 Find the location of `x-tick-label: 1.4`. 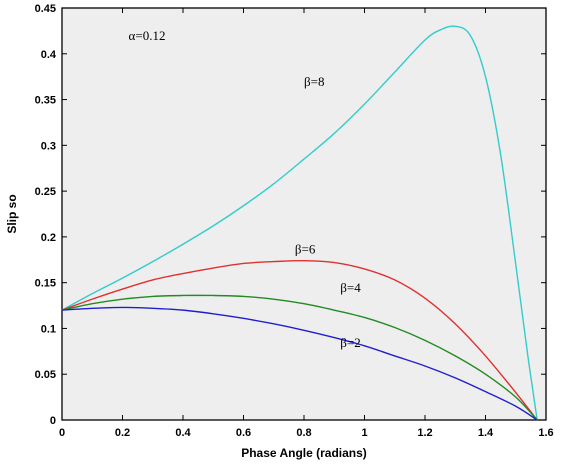

x-tick-label: 1.4 is located at coordinates (486, 433).